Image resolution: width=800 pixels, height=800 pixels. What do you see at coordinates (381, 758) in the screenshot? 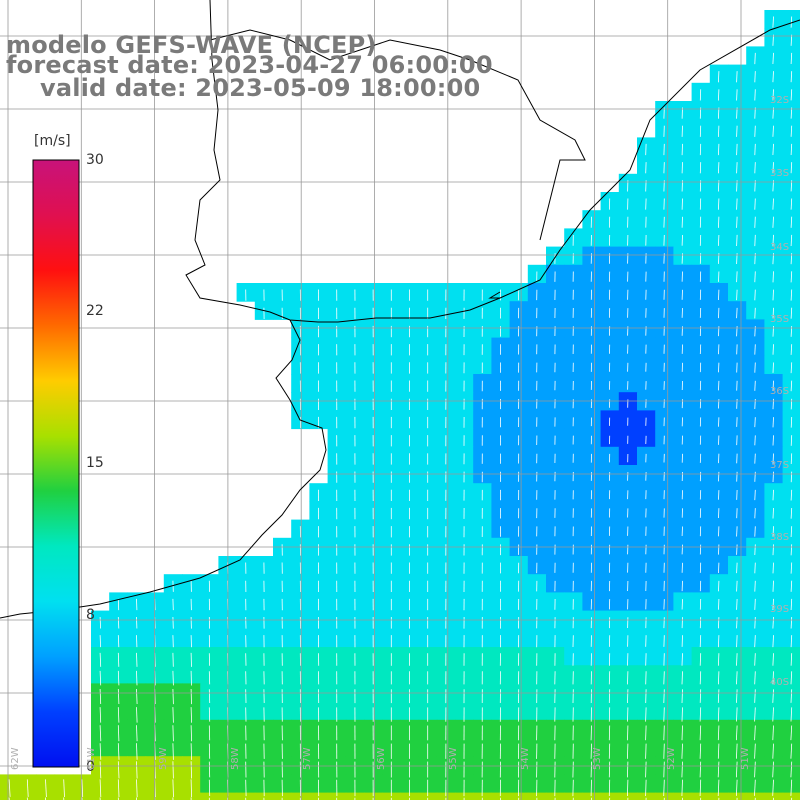
I see `lon-label: 56W` at bounding box center [381, 758].